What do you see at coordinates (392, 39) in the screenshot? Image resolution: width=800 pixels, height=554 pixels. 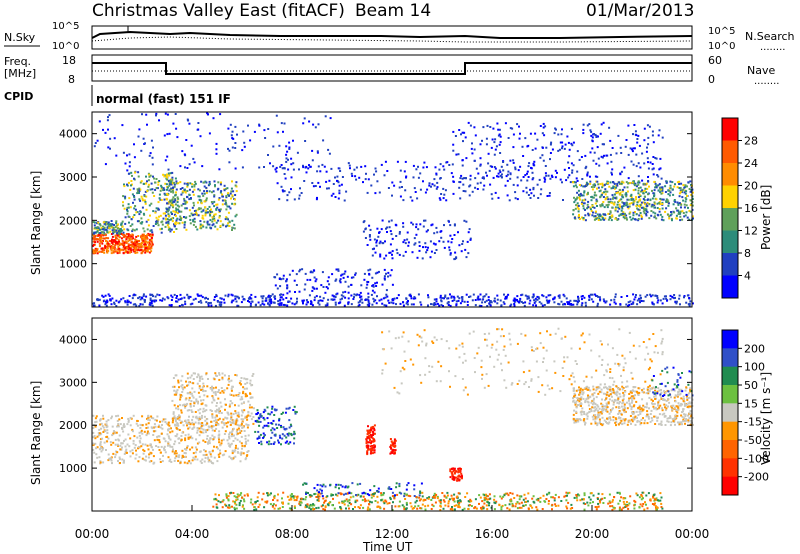 I see `nsearch-trace` at bounding box center [392, 39].